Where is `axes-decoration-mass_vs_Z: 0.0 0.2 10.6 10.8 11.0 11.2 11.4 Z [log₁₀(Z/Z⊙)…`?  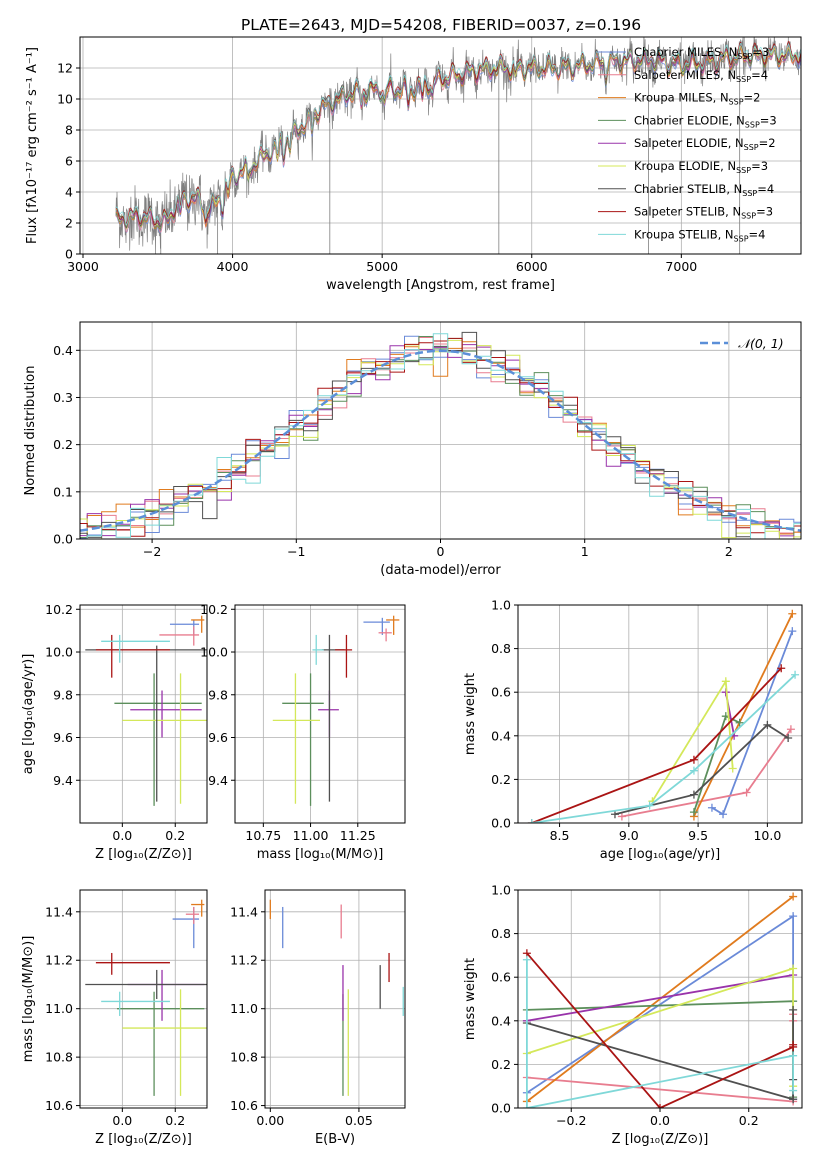
axes-decoration-mass_vs_Z: 0.0 0.2 10.6 10.8 11.0 11.2 11.4 Z [log₁₀(Z/Z⊙)… is located at coordinates (114, 1018).